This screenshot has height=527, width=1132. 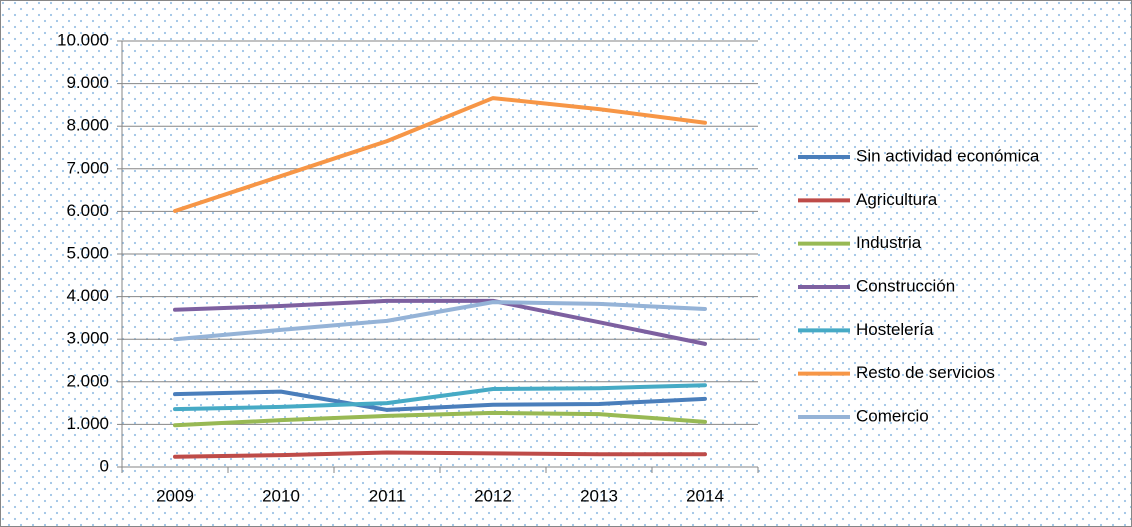 What do you see at coordinates (948, 155) in the screenshot?
I see `legend-label: Sin actividad económica` at bounding box center [948, 155].